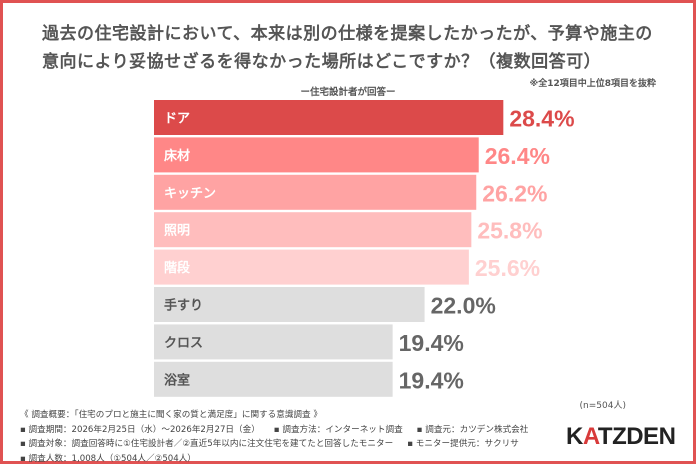 Image resolution: width=696 pixels, height=466 pixels. Describe the element at coordinates (140, 430) in the screenshot. I see `survey-period: ▪ 調査期間：2026年2月25日（水）〜2026年2月27日（金）` at that location.